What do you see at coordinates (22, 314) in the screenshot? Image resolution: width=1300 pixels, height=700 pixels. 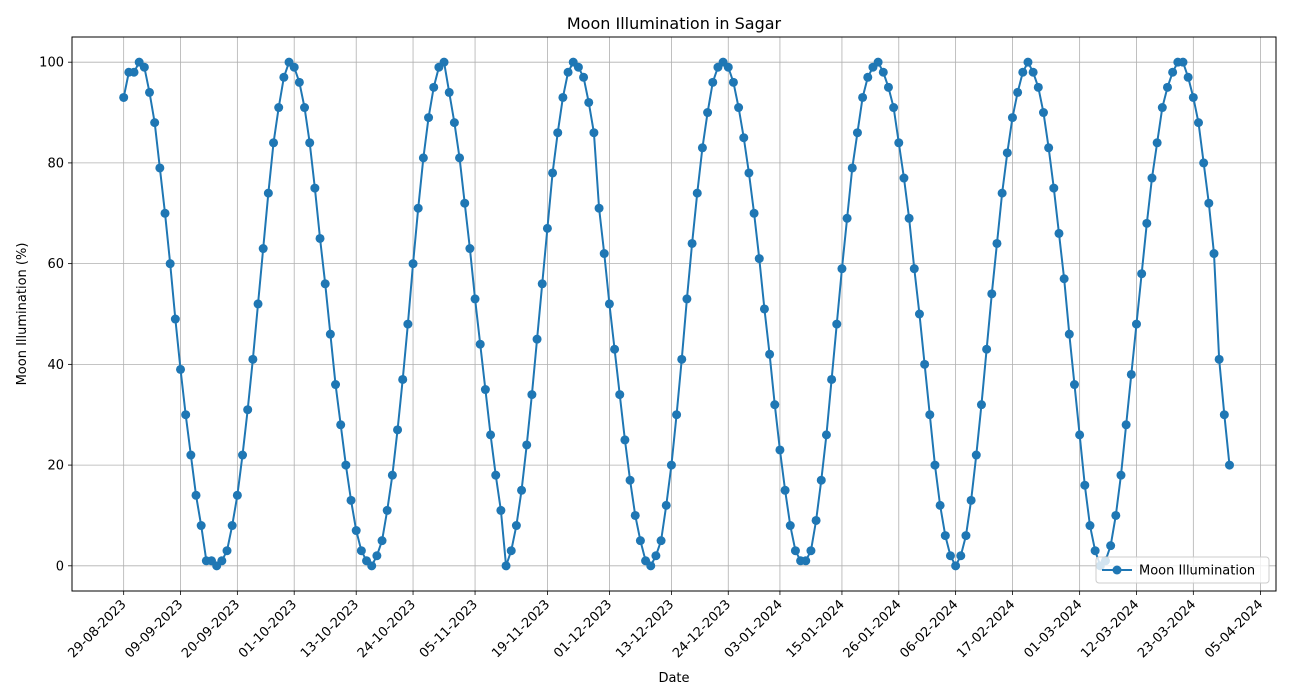 I see `y-axis-label: Moon Illumination (%)` at bounding box center [22, 314].